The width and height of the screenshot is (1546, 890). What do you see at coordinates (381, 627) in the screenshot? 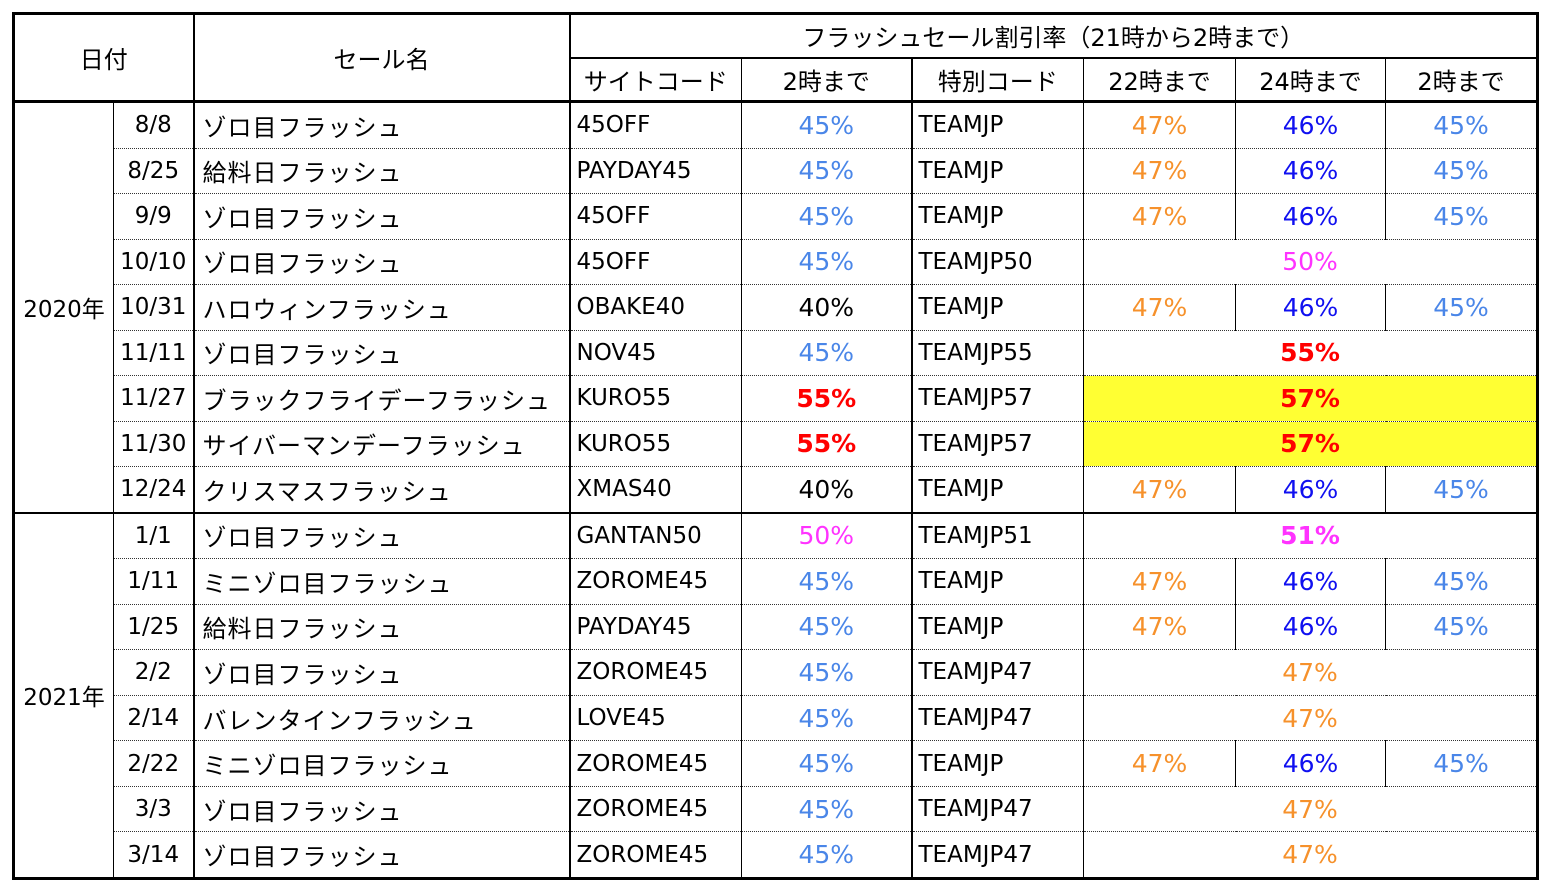
I see `sale-name-cell: 給料日フラッシュ` at bounding box center [381, 627].